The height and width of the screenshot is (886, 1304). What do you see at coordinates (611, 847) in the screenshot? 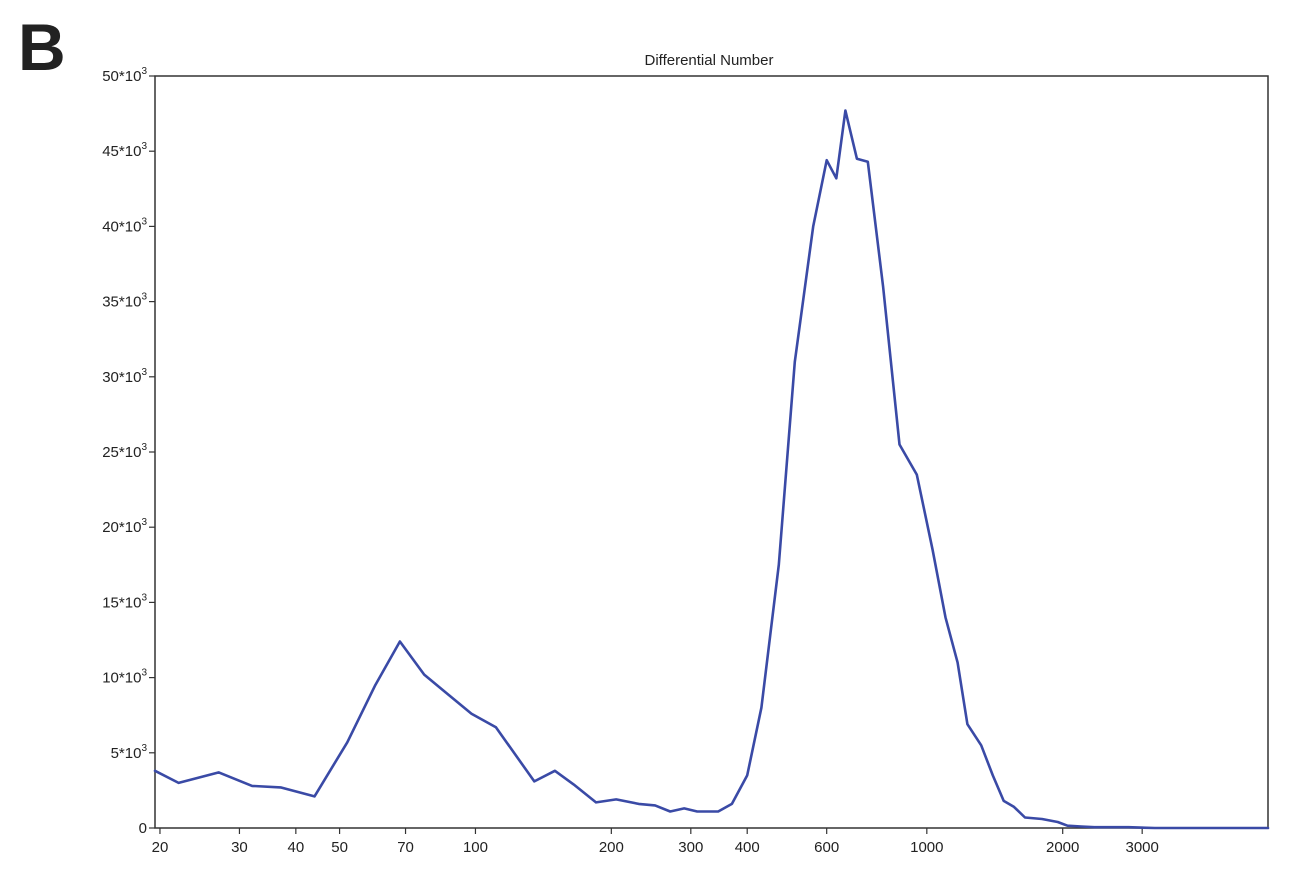
I see `x-tick-label: 200` at bounding box center [611, 847].